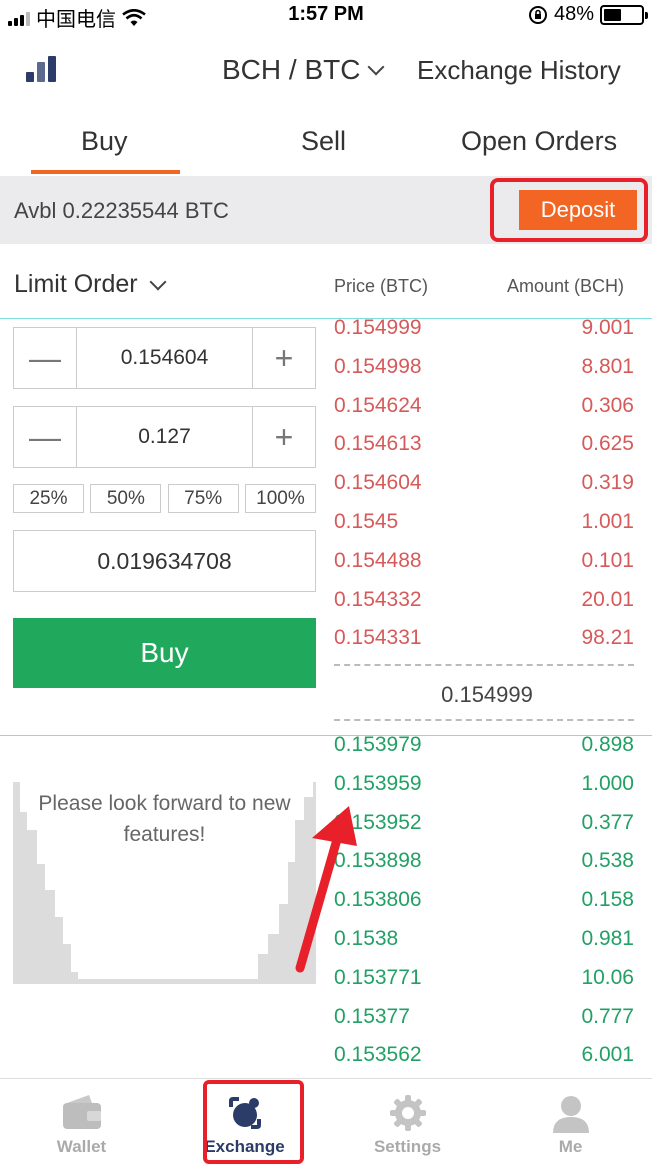  Describe the element at coordinates (484, 374) in the screenshot. I see `ask-row: 0.154998 8.801` at that location.